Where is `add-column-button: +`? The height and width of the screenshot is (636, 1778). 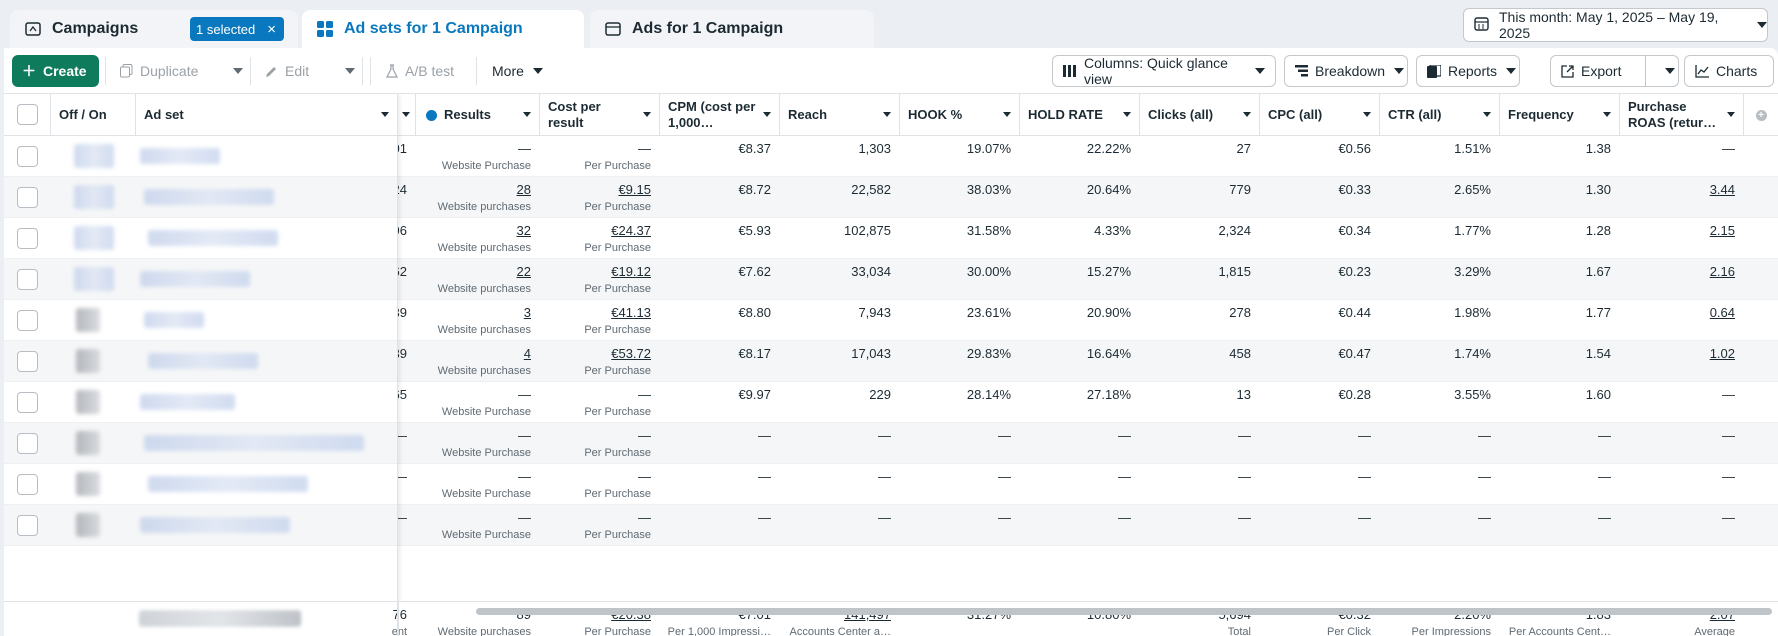 add-column-button: + is located at coordinates (1761, 115).